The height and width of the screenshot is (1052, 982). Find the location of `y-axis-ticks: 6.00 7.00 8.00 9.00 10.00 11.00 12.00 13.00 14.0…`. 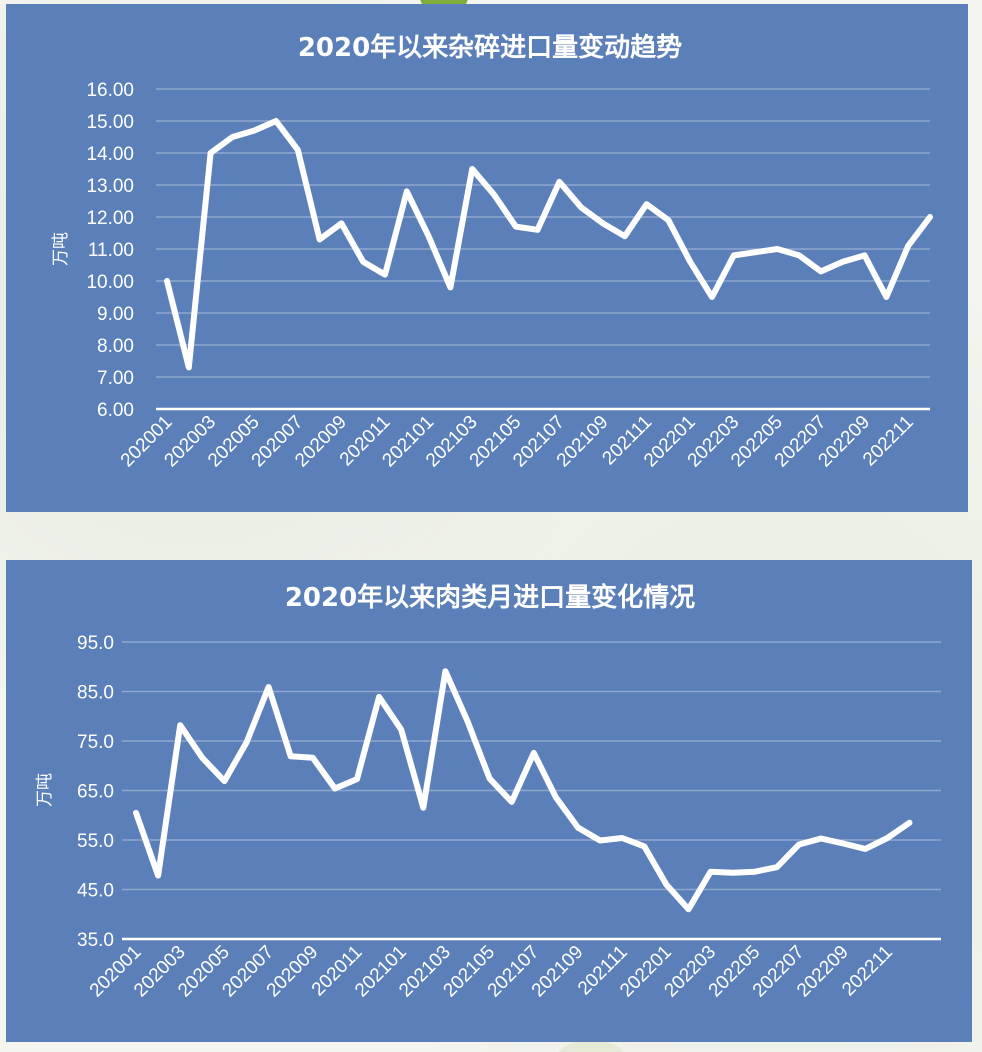

y-axis-ticks: 6.00 7.00 8.00 9.00 10.00 11.00 12.00 13.00 14.0… is located at coordinates (110, 250).